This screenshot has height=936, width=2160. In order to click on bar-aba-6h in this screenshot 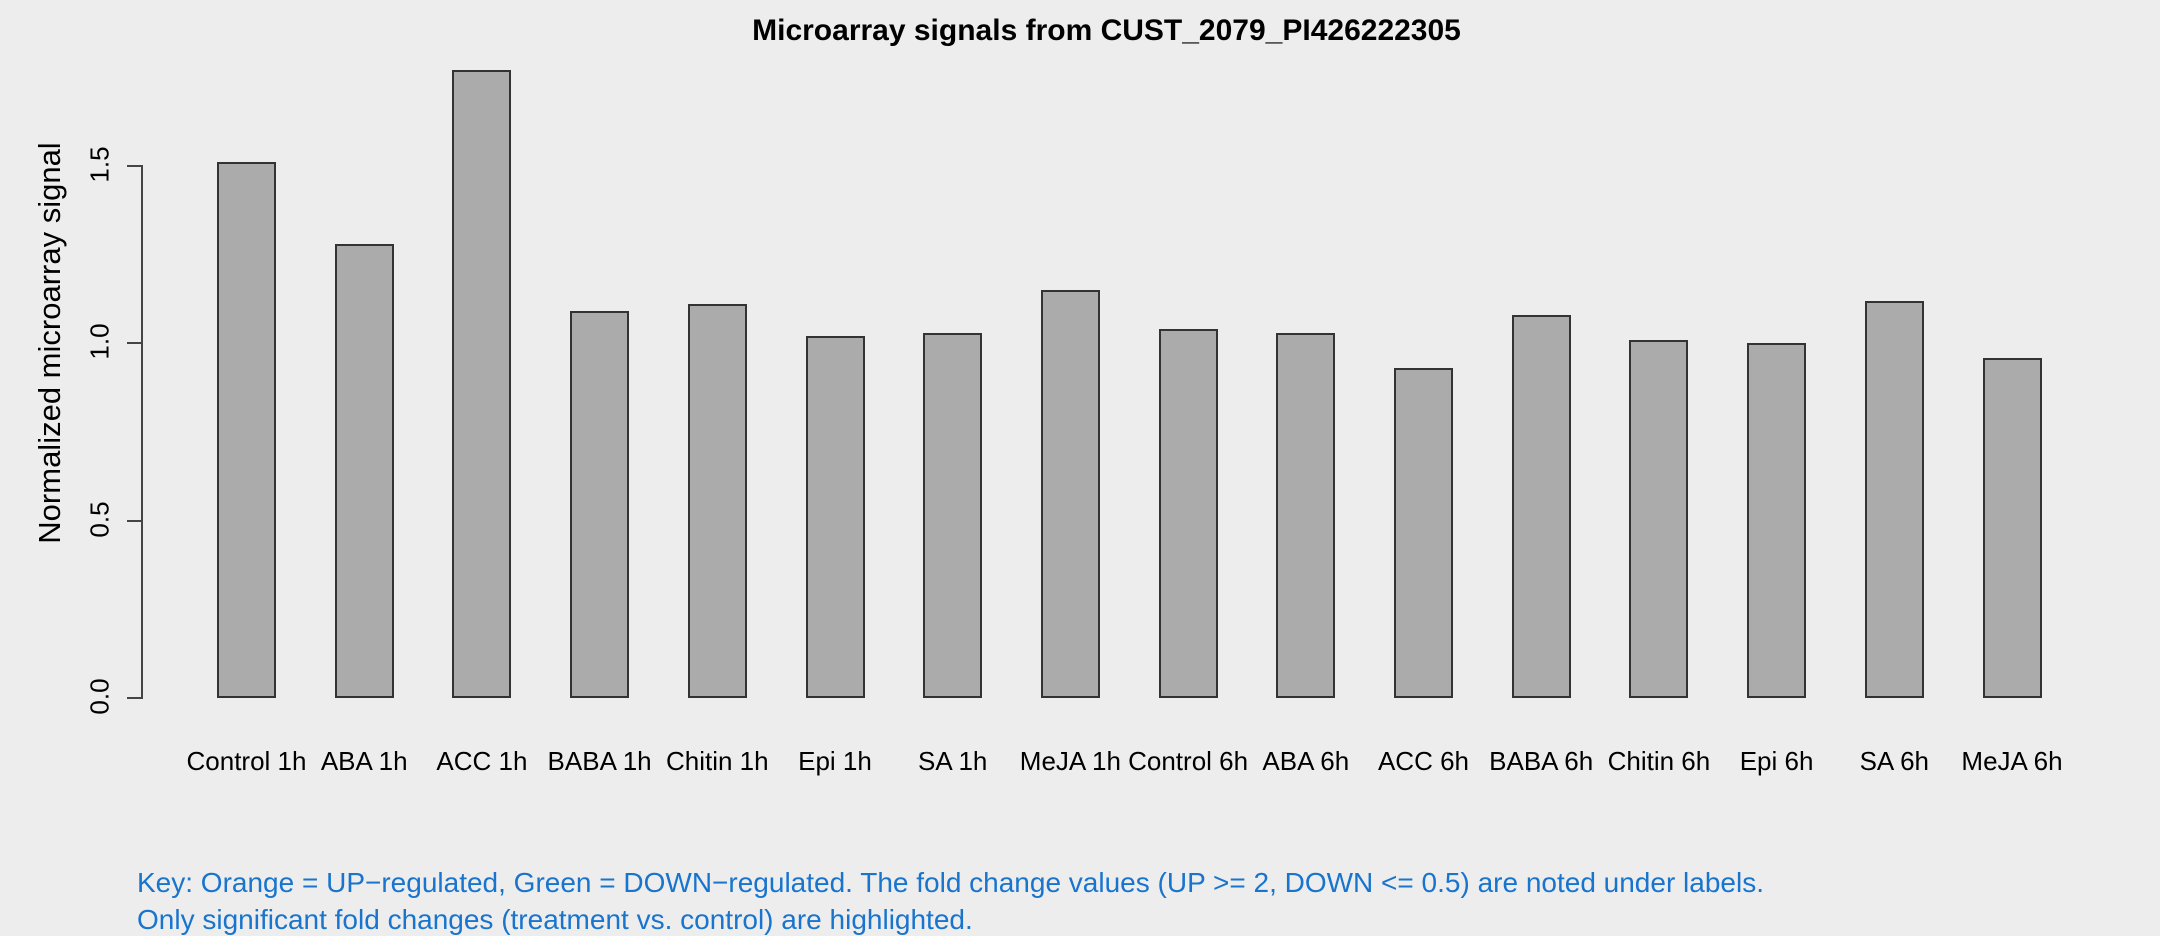, I will do `click(1306, 515)`.